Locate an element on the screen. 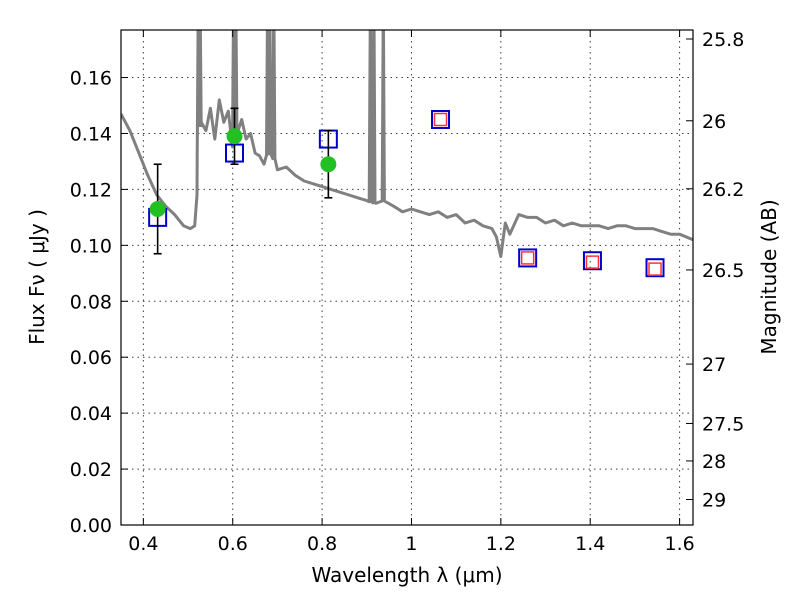 The width and height of the screenshot is (800, 600). x-tick-label: 0.4 is located at coordinates (143, 544).